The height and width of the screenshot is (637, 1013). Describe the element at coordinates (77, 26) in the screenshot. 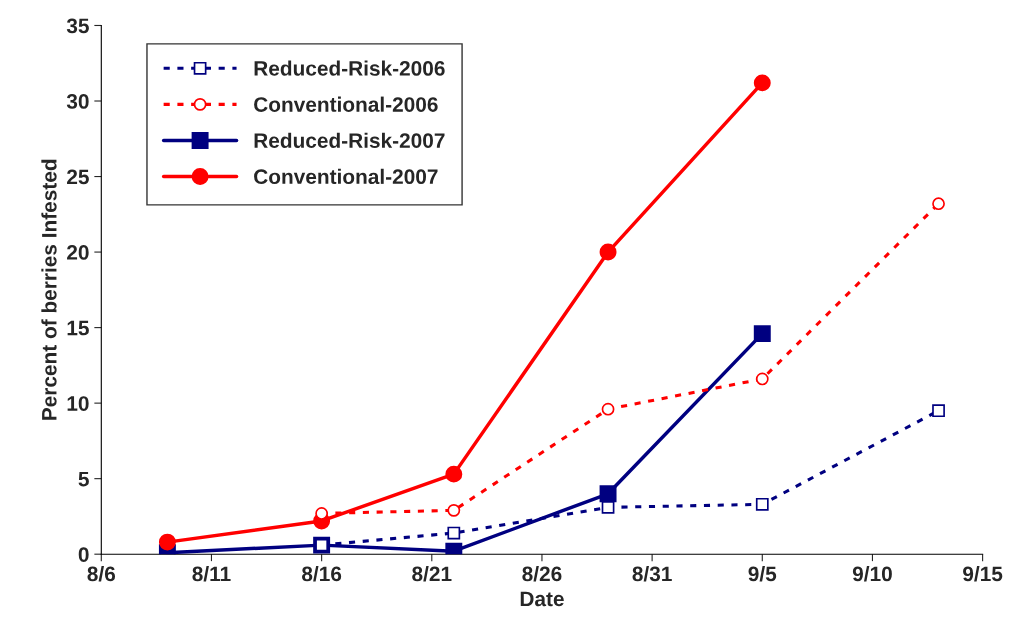

I see `y-tick-label: 35` at that location.